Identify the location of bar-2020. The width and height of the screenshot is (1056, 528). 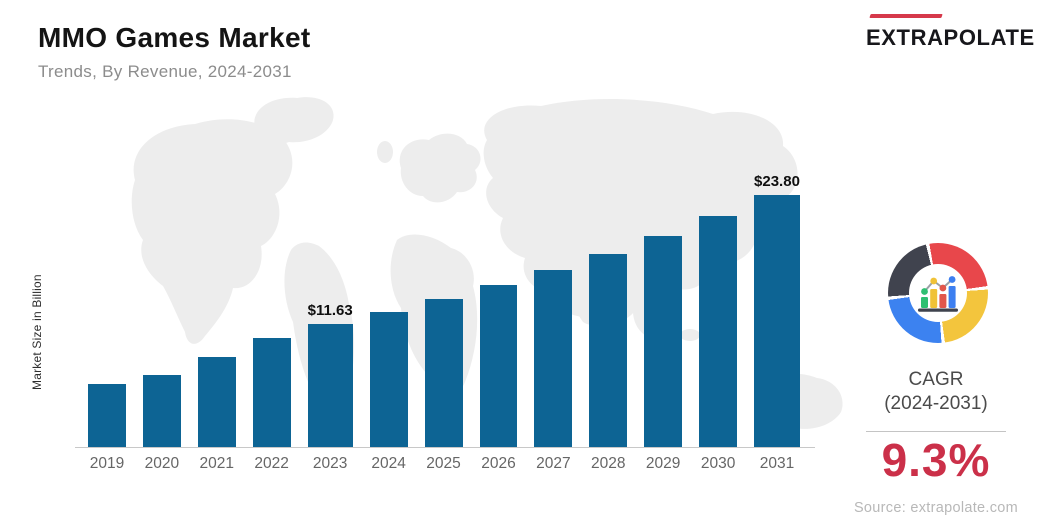
(161, 411).